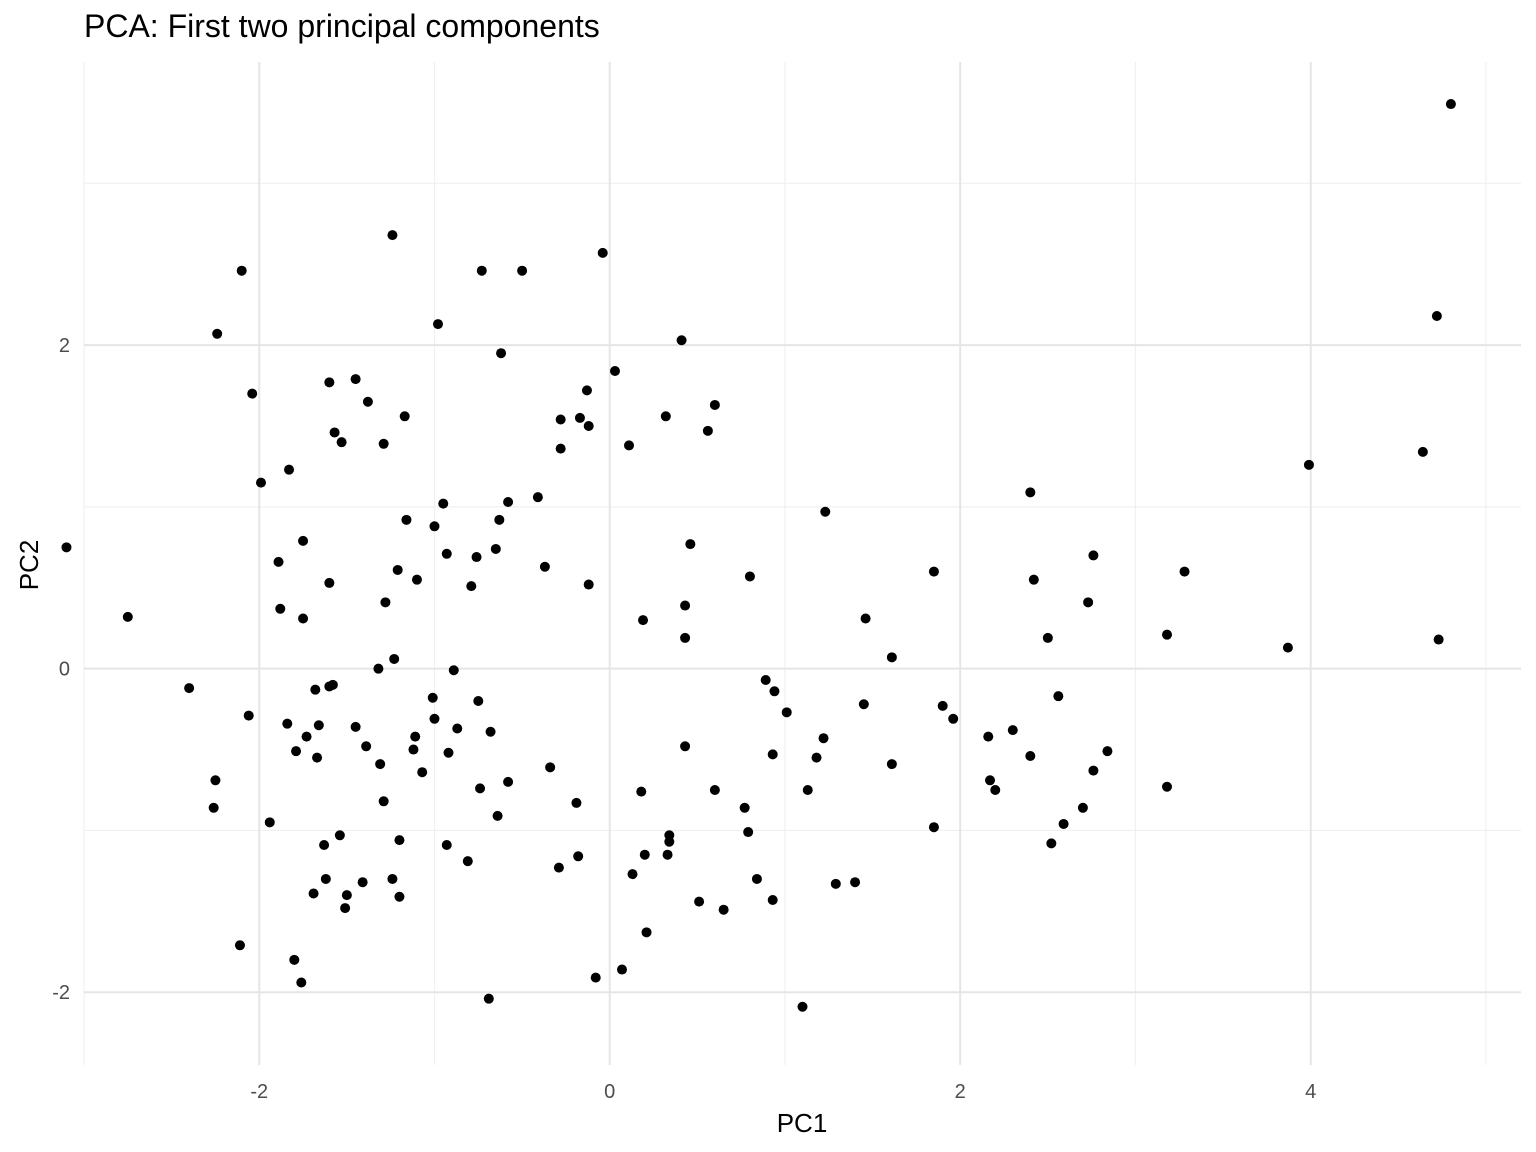  Describe the element at coordinates (64, 346) in the screenshot. I see `y-tick-label: 2` at that location.